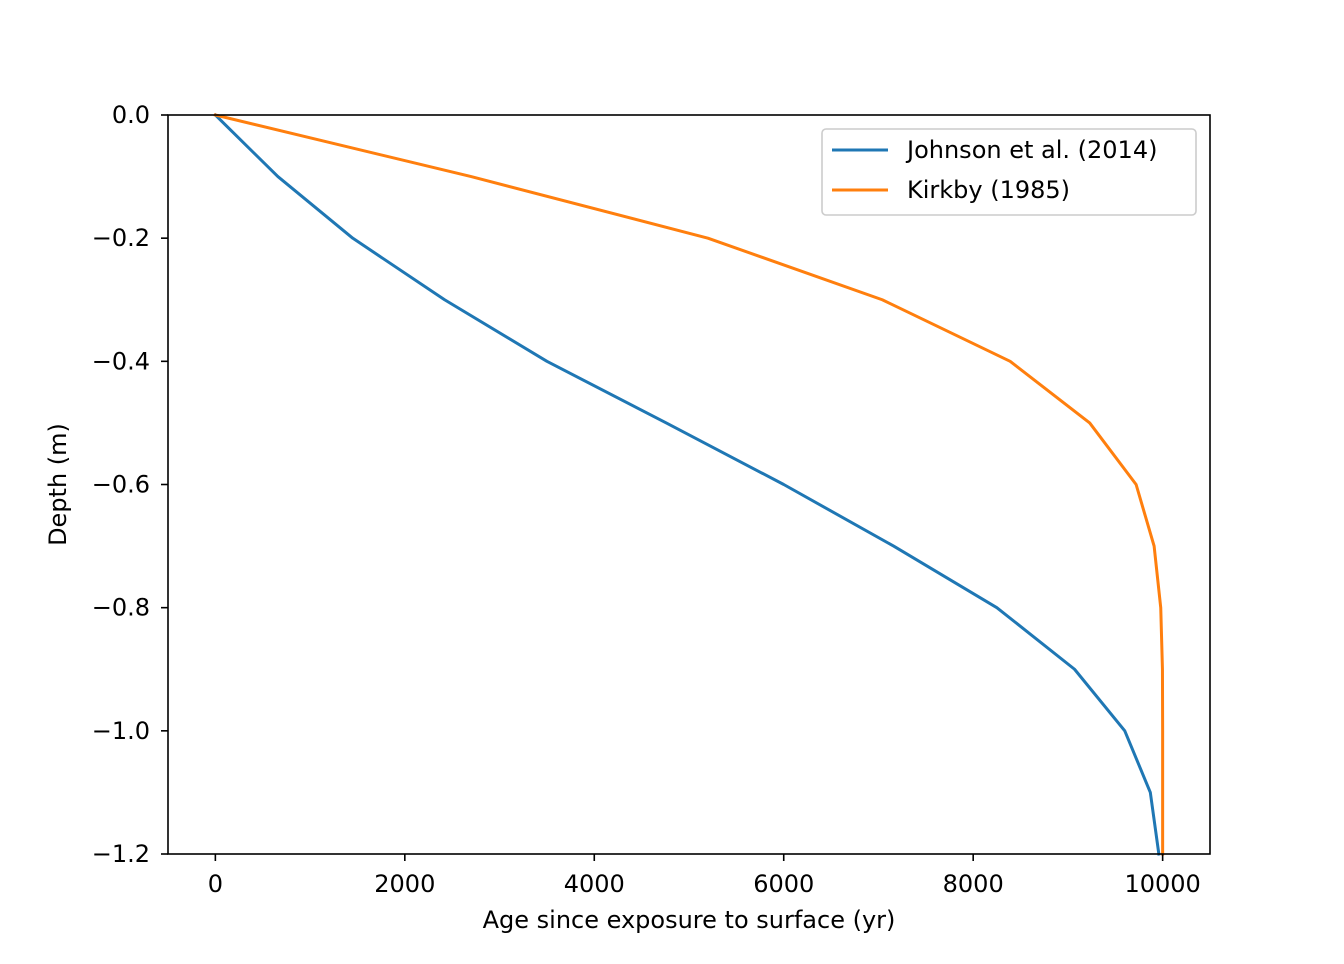 The width and height of the screenshot is (1344, 964). I want to click on x-tick-label: 2000, so click(404, 884).